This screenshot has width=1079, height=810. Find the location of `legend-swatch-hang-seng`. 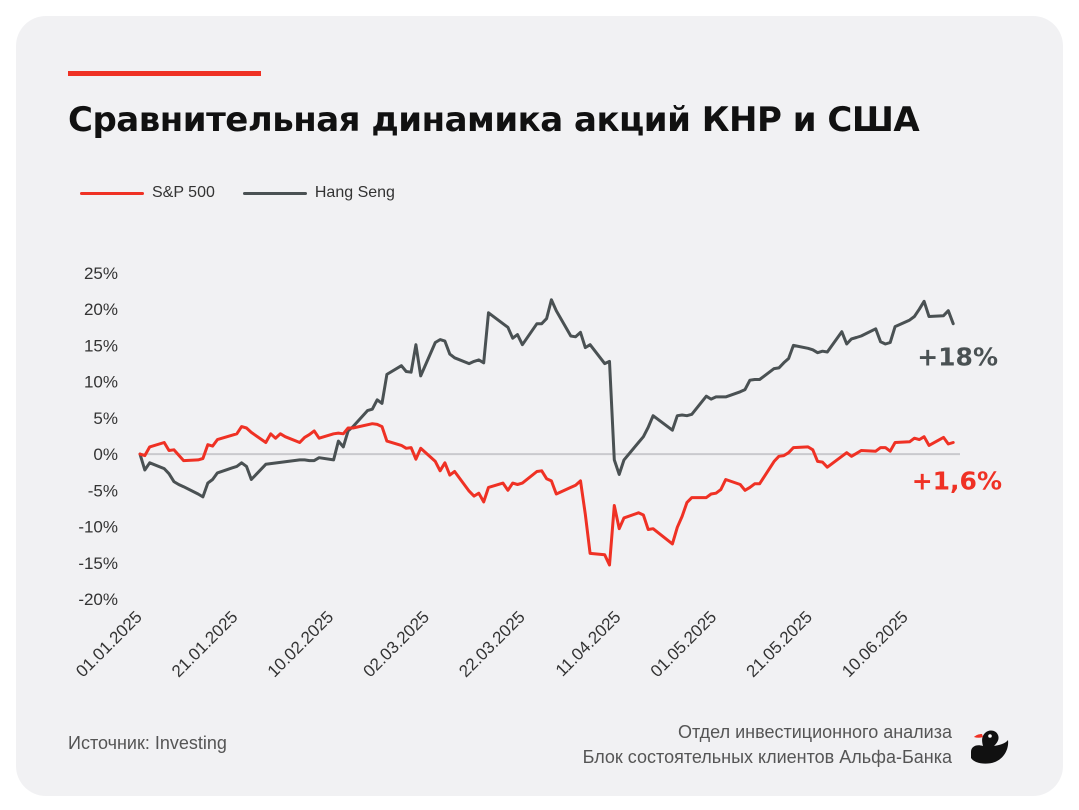

legend-swatch-hang-seng is located at coordinates (274, 193).